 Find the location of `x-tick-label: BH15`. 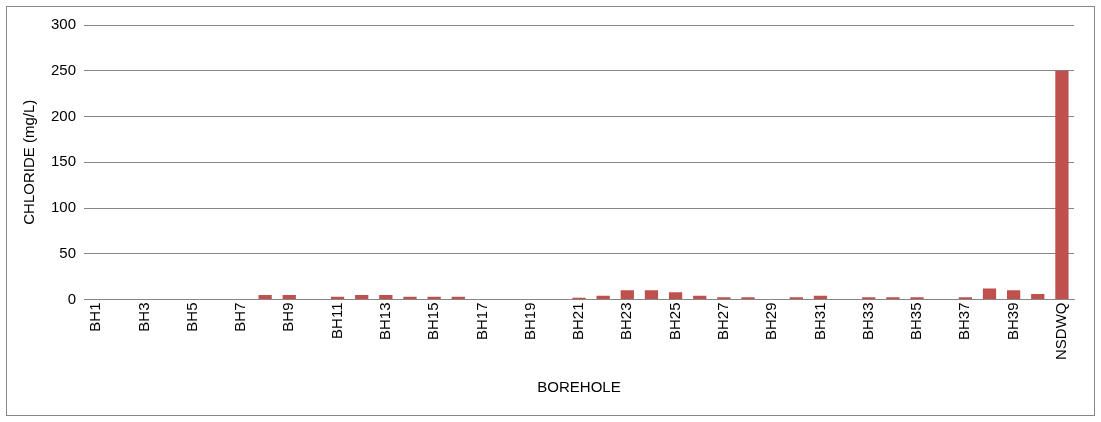

x-tick-label: BH15 is located at coordinates (433, 321).